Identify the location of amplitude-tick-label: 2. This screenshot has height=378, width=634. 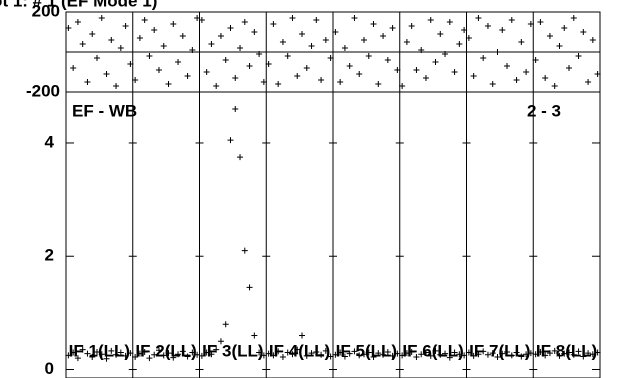
(49, 255).